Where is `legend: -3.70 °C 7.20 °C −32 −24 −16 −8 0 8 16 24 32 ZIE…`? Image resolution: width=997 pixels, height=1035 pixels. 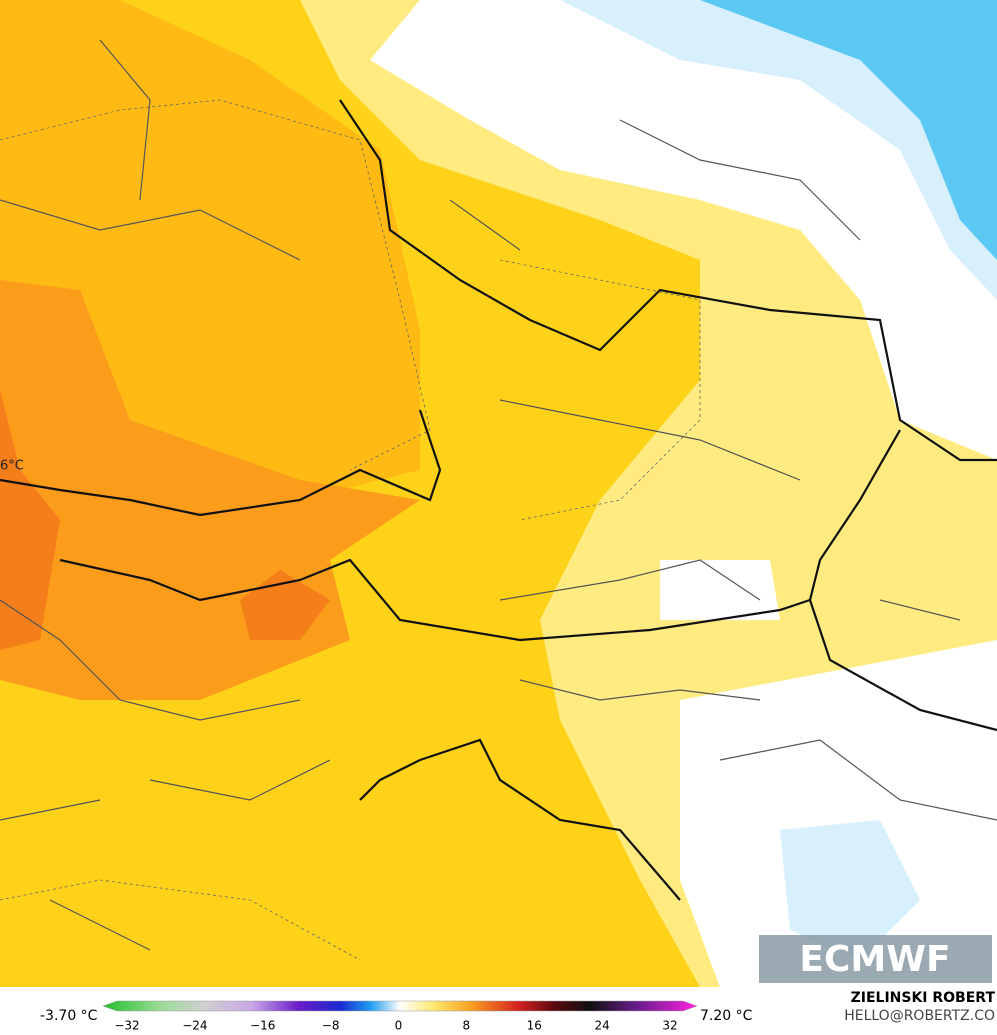
legend: -3.70 °C 7.20 °C −32 −24 −16 −8 0 8 16 24 32 ZIE… is located at coordinates (498, 1011).